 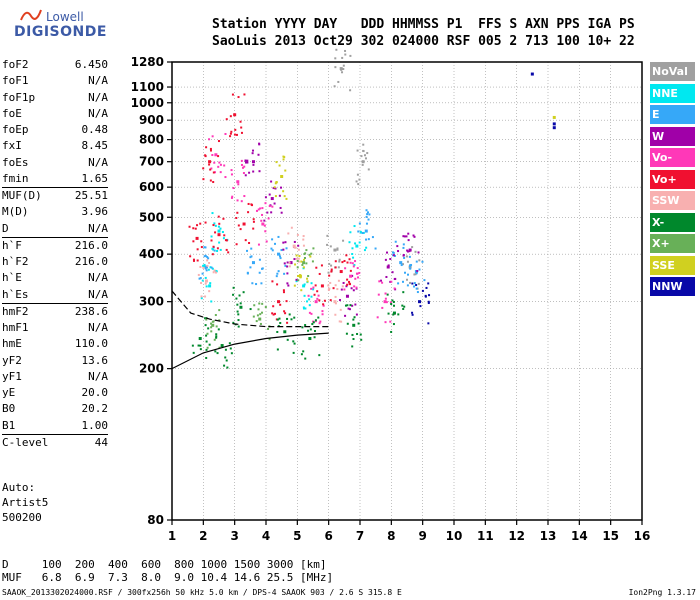 I want to click on x-tick-label: 12, so click(x=516, y=536).